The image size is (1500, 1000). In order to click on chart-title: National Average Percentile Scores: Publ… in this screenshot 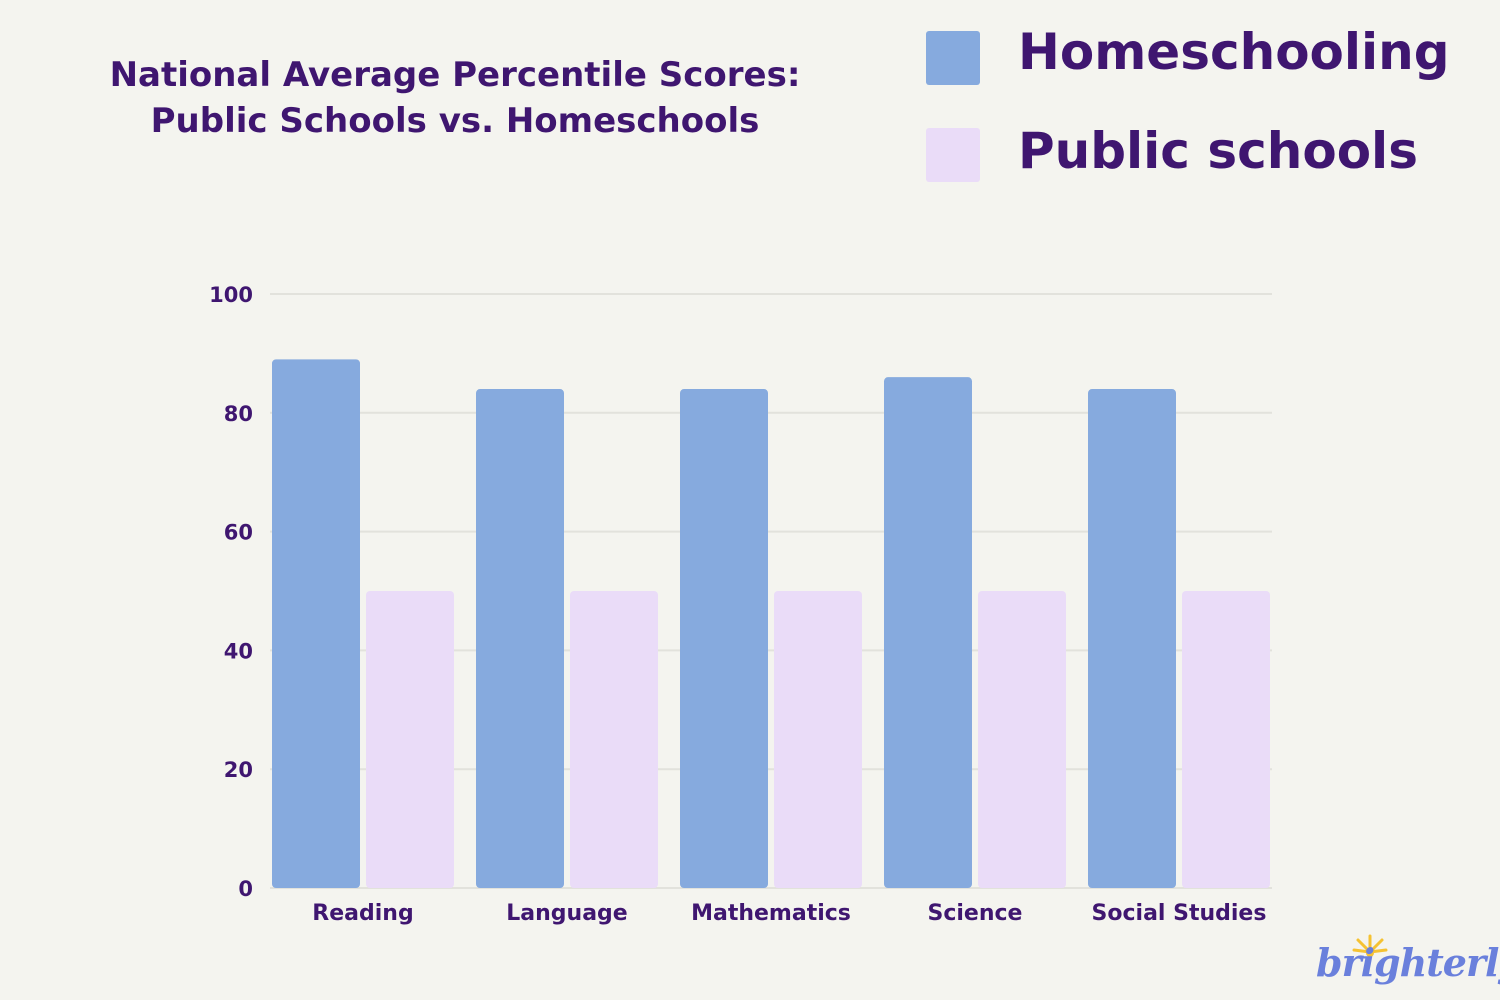, I will do `click(455, 98)`.